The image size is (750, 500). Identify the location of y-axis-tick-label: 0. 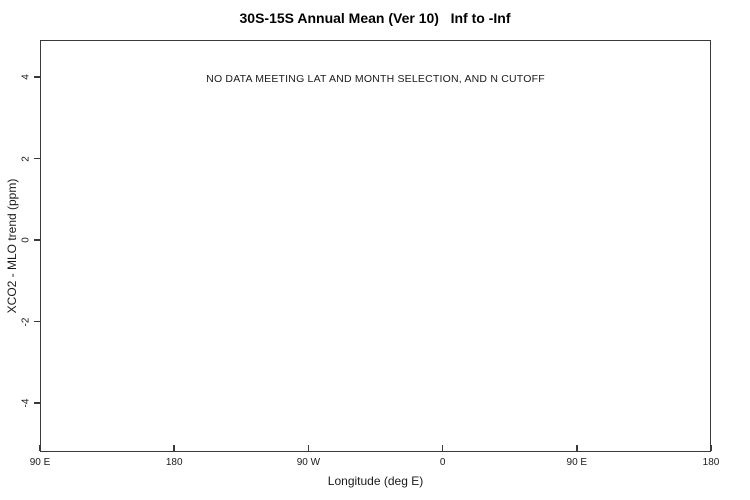
(26, 240).